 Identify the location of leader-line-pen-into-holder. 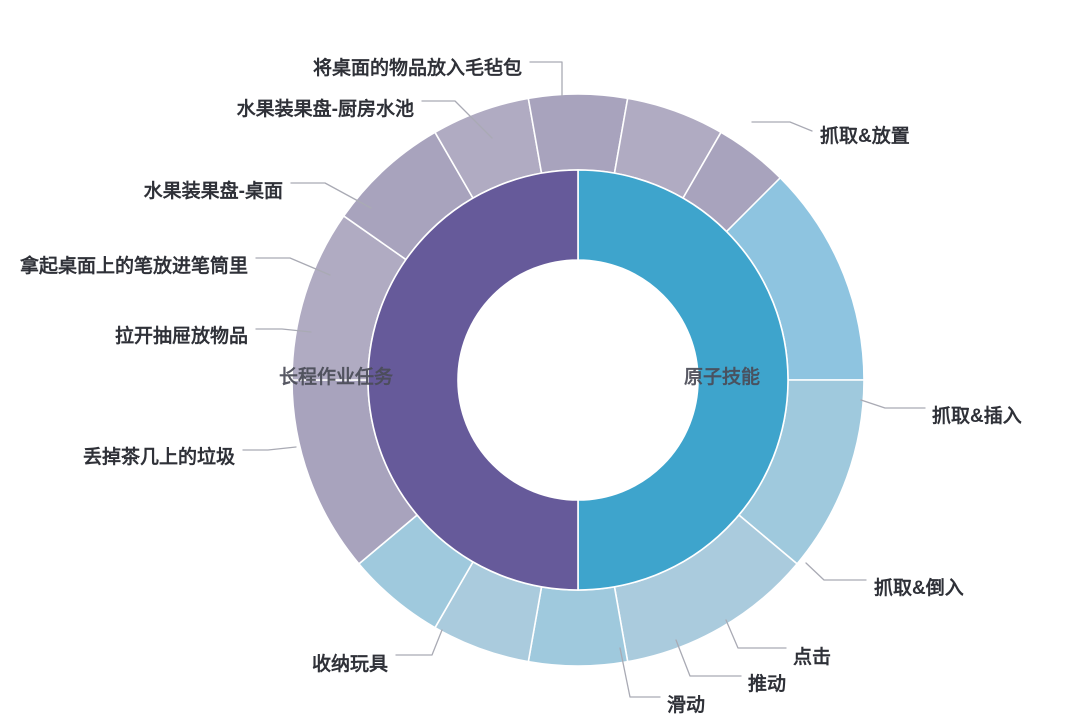
(293, 266).